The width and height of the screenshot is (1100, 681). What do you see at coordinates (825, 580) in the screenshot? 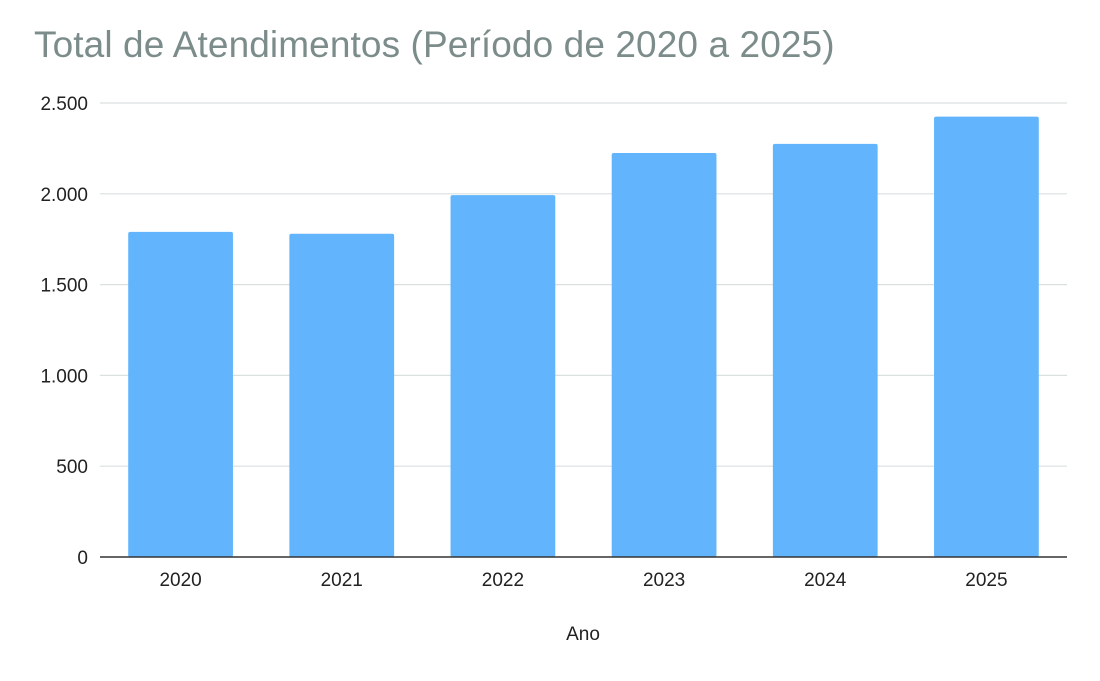
I see `x-tick-label: 2024` at bounding box center [825, 580].